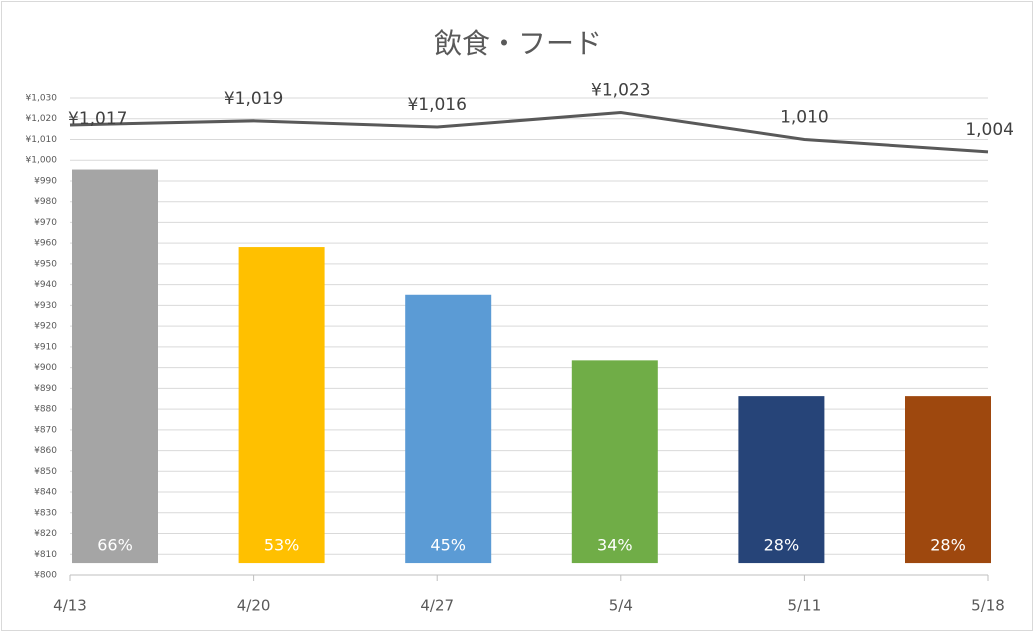  Describe the element at coordinates (254, 606) in the screenshot. I see `x-tick-label: 4/20` at that location.